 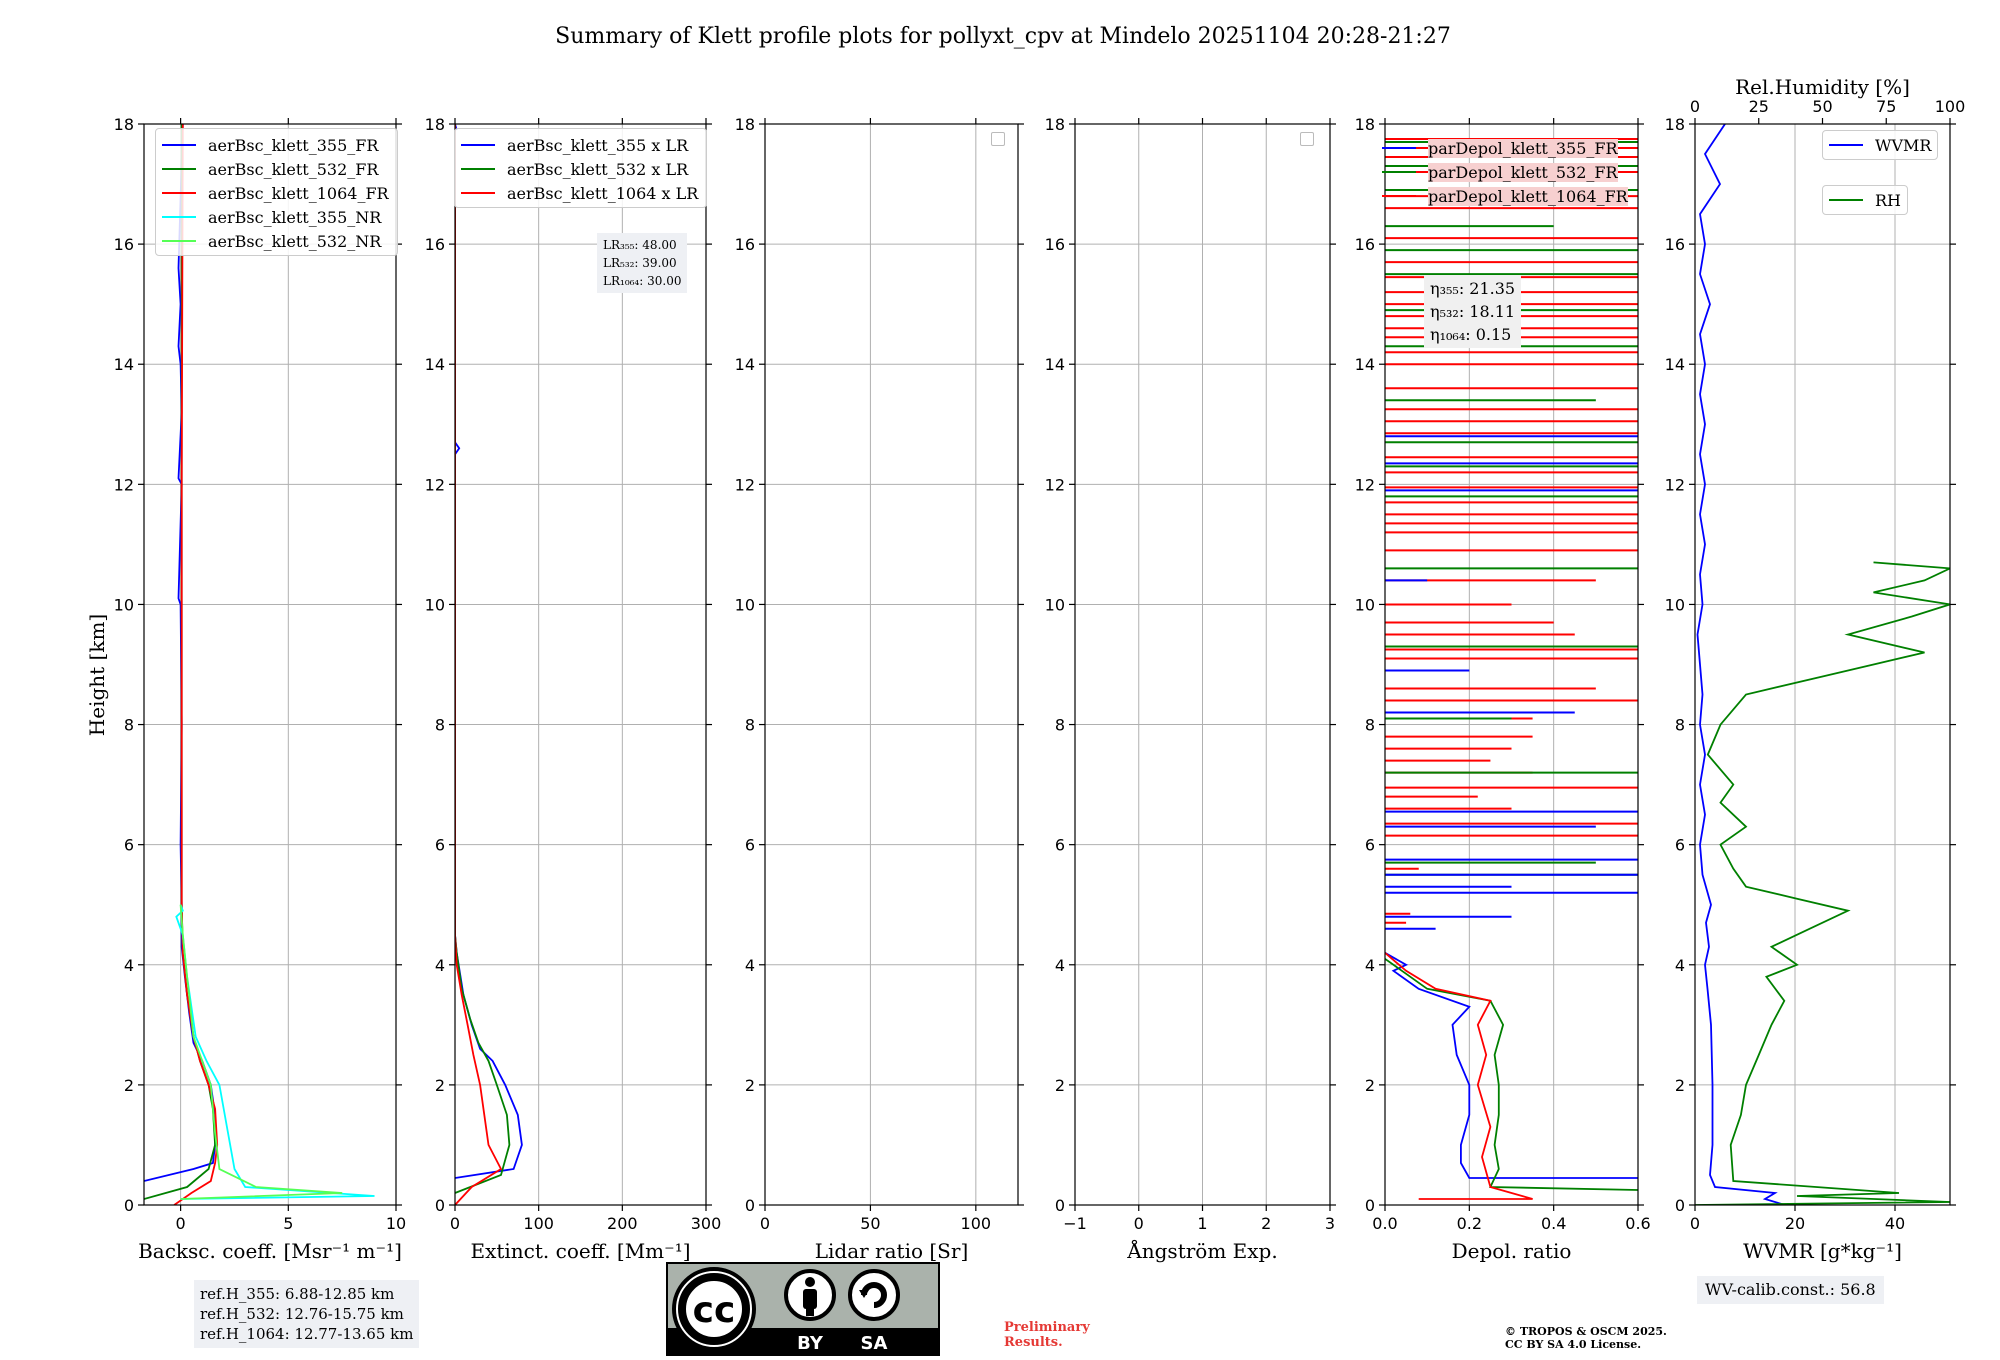 What do you see at coordinates (1471, 334) in the screenshot?
I see `eta-1064: η₁₀₆₄: 0.15` at bounding box center [1471, 334].